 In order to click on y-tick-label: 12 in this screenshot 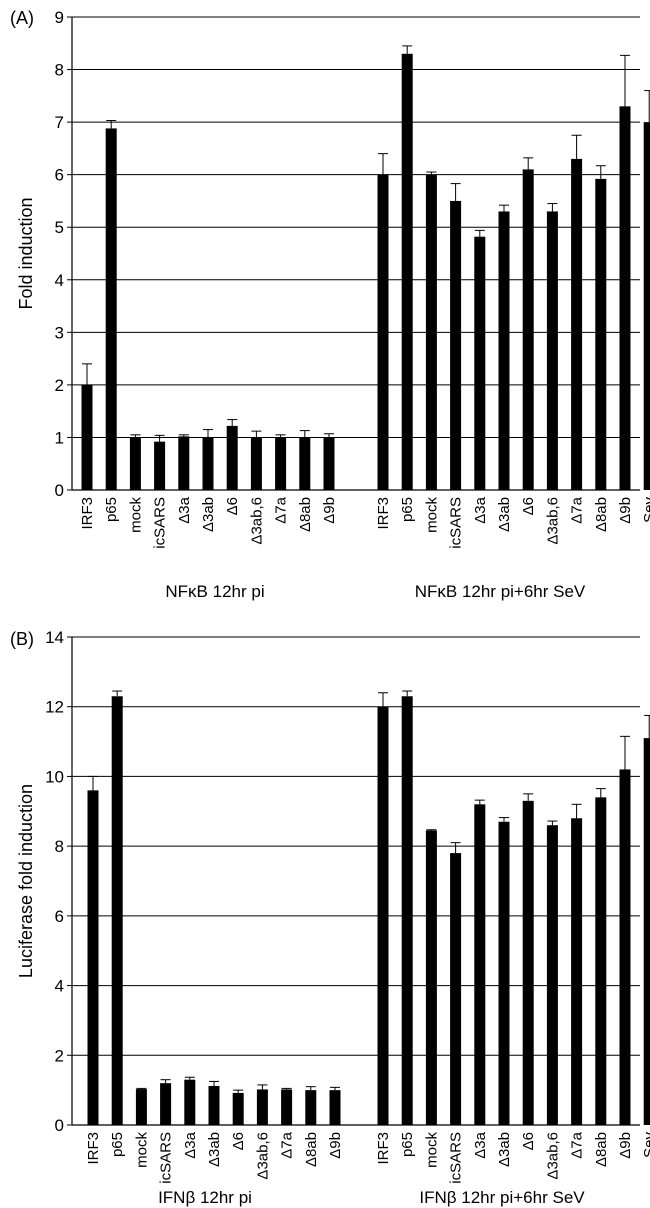, I will do `click(54, 707)`.